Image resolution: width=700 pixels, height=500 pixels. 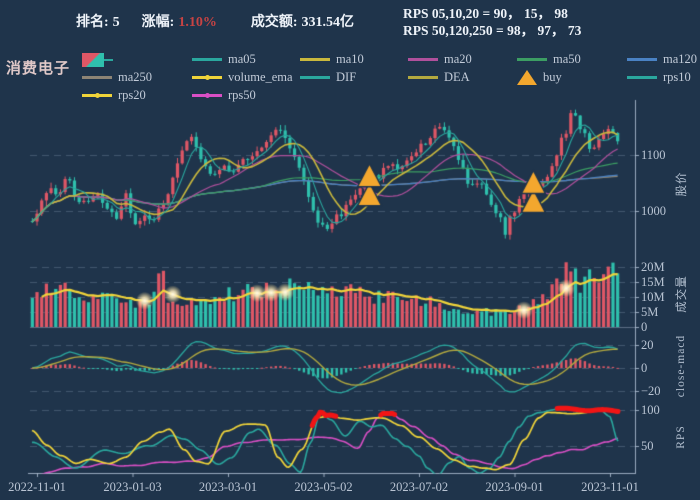 I want to click on y-tick-price: 1000, so click(x=653, y=211).